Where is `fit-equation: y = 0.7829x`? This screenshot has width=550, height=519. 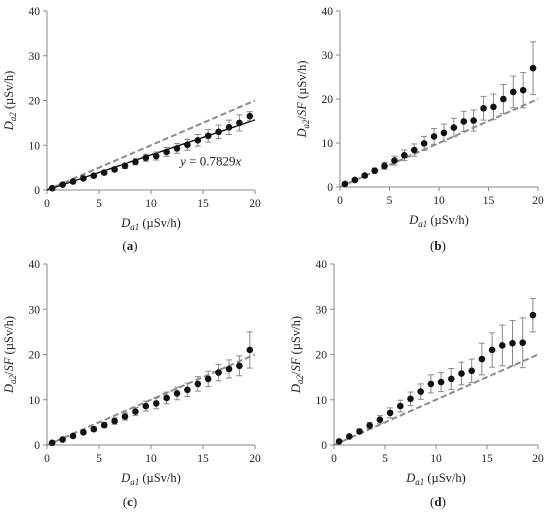 fit-equation: y = 0.7829x is located at coordinates (209, 161).